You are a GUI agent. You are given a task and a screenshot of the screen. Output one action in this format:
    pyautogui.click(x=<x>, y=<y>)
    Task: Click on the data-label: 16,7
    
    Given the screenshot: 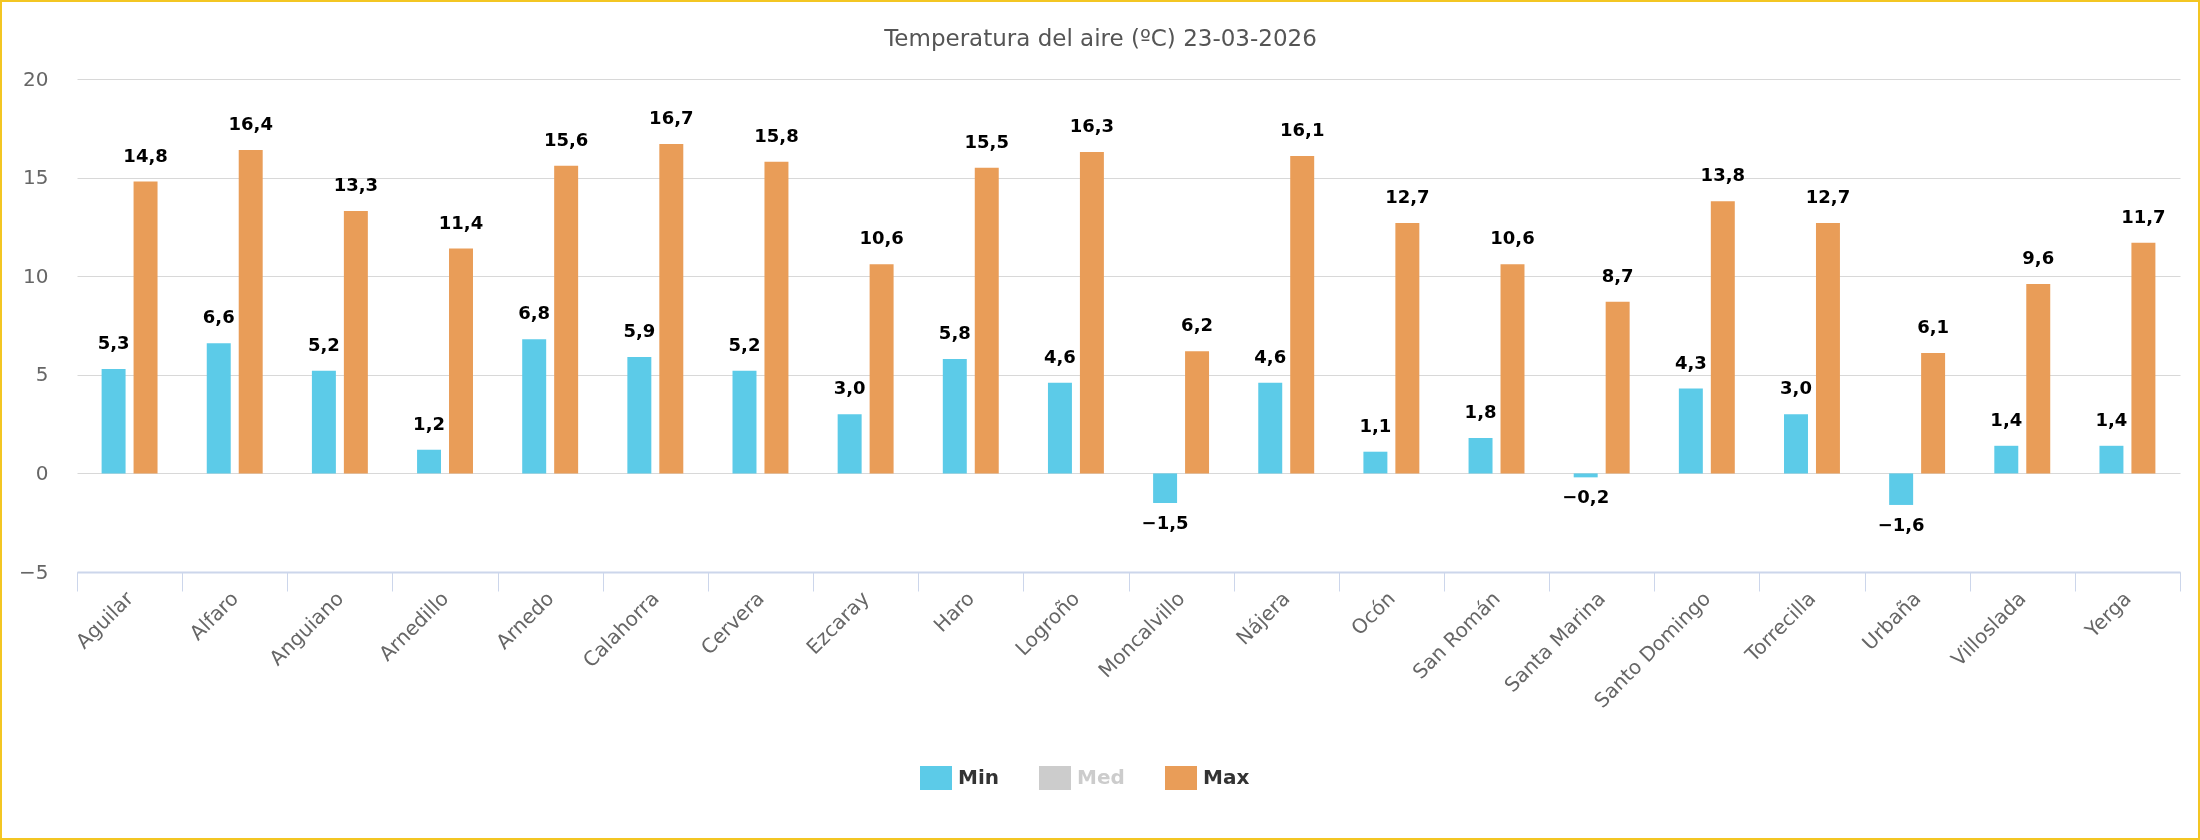 What is the action you would take?
    pyautogui.click(x=671, y=118)
    